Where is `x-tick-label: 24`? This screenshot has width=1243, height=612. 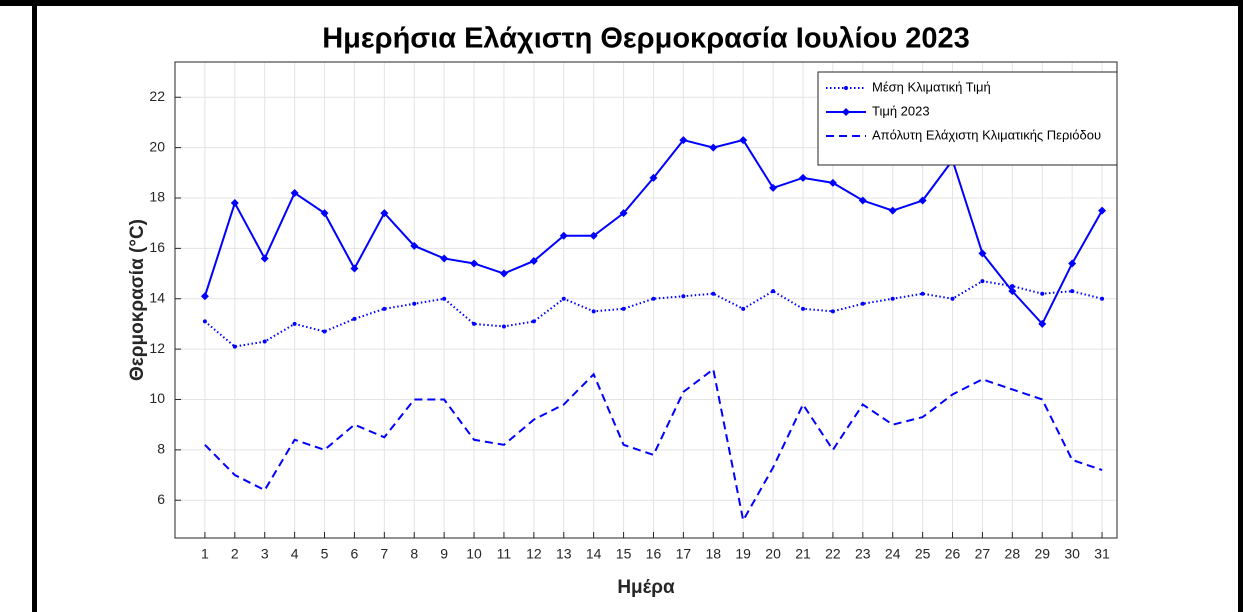 x-tick-label: 24 is located at coordinates (893, 554).